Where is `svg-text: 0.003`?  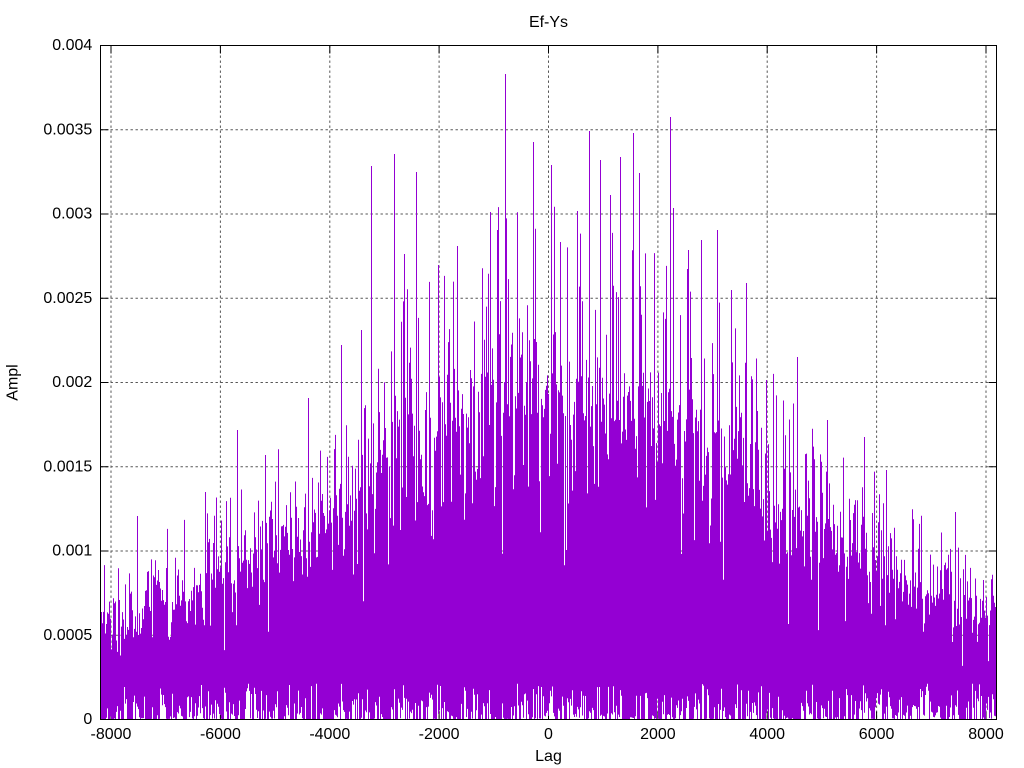
svg-text: 0.003 is located at coordinates (72, 214).